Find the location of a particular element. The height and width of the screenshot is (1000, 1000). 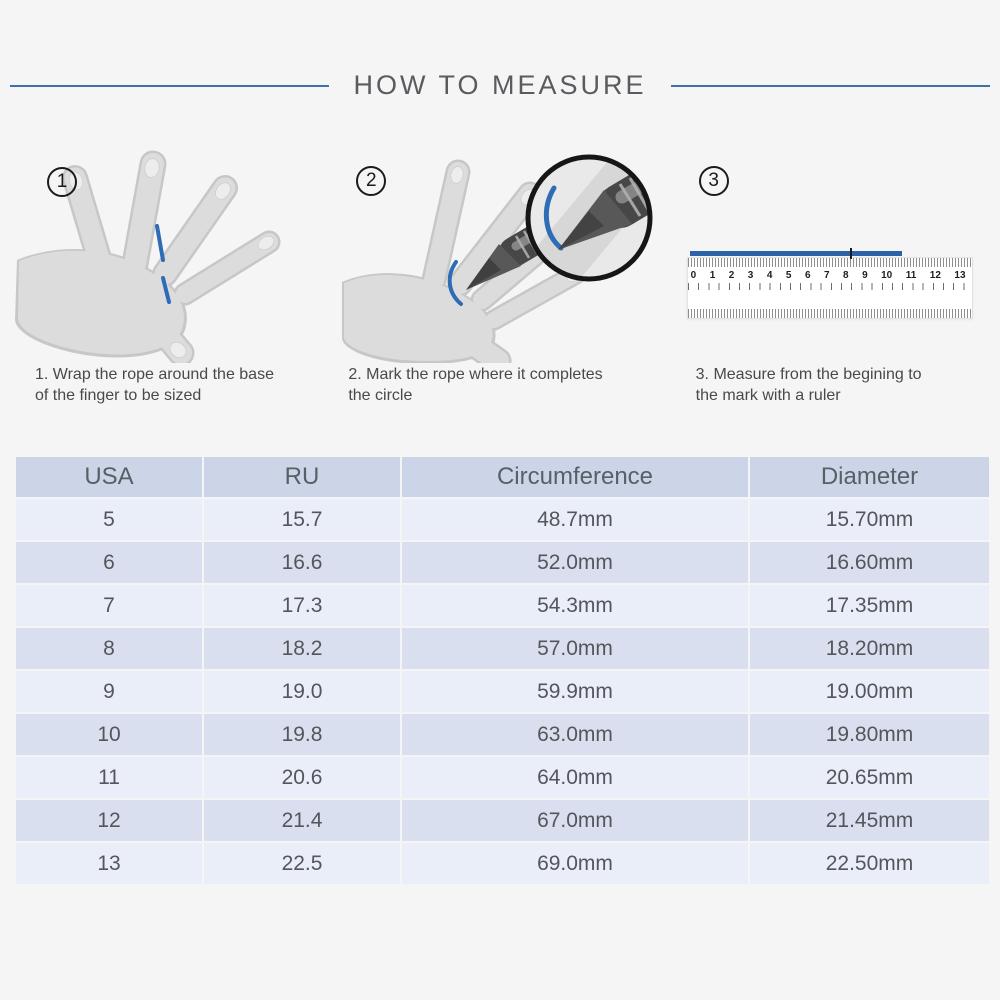

table-row: 8 18.2 57.0mm 18.20mm is located at coordinates (502, 648).